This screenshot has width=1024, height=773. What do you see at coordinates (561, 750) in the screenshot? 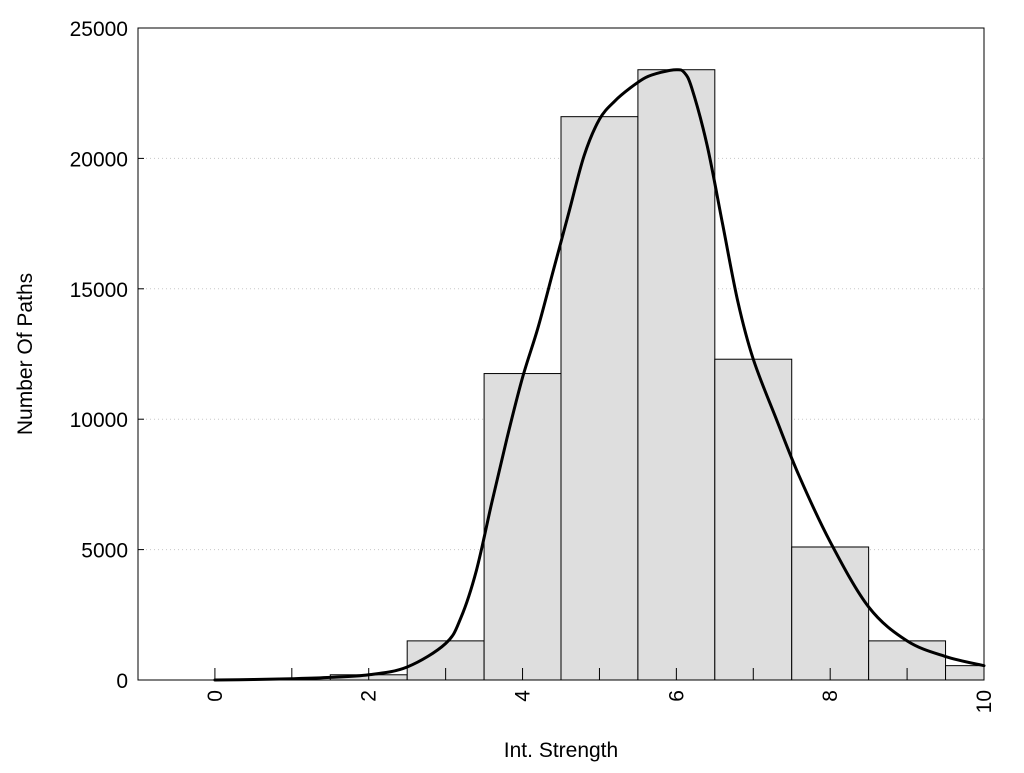
I see `x-axis-label: Int. Strength` at bounding box center [561, 750].